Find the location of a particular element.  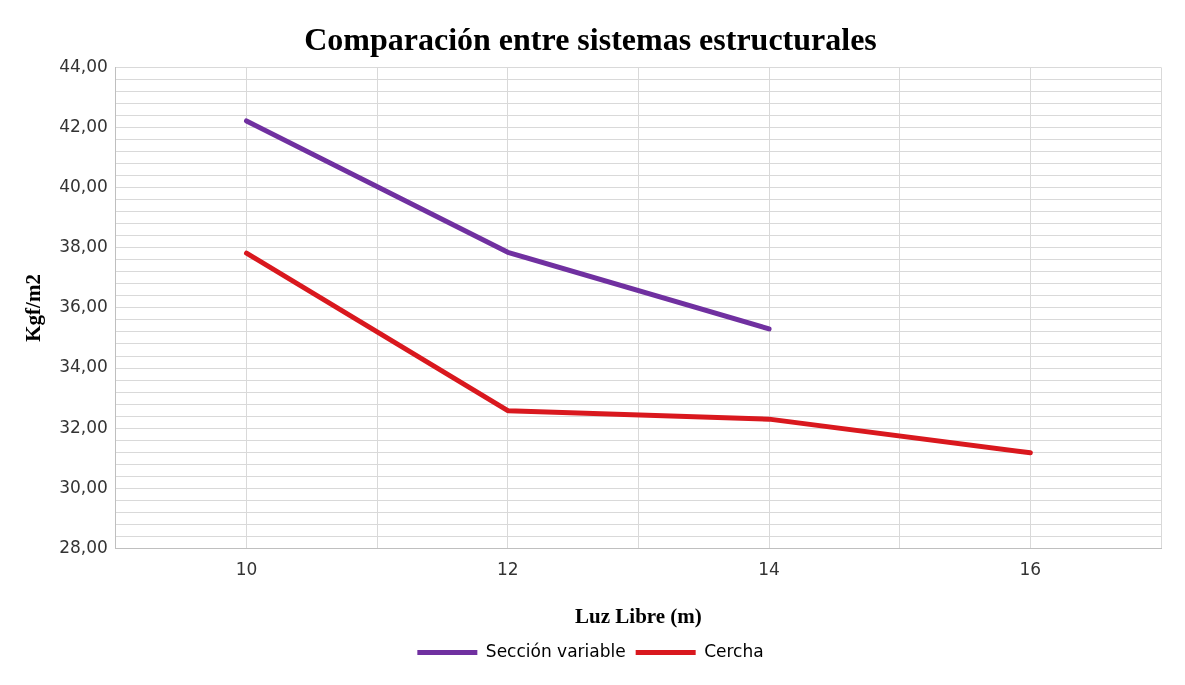

y-tick-label: 32,00 is located at coordinates (83, 426).